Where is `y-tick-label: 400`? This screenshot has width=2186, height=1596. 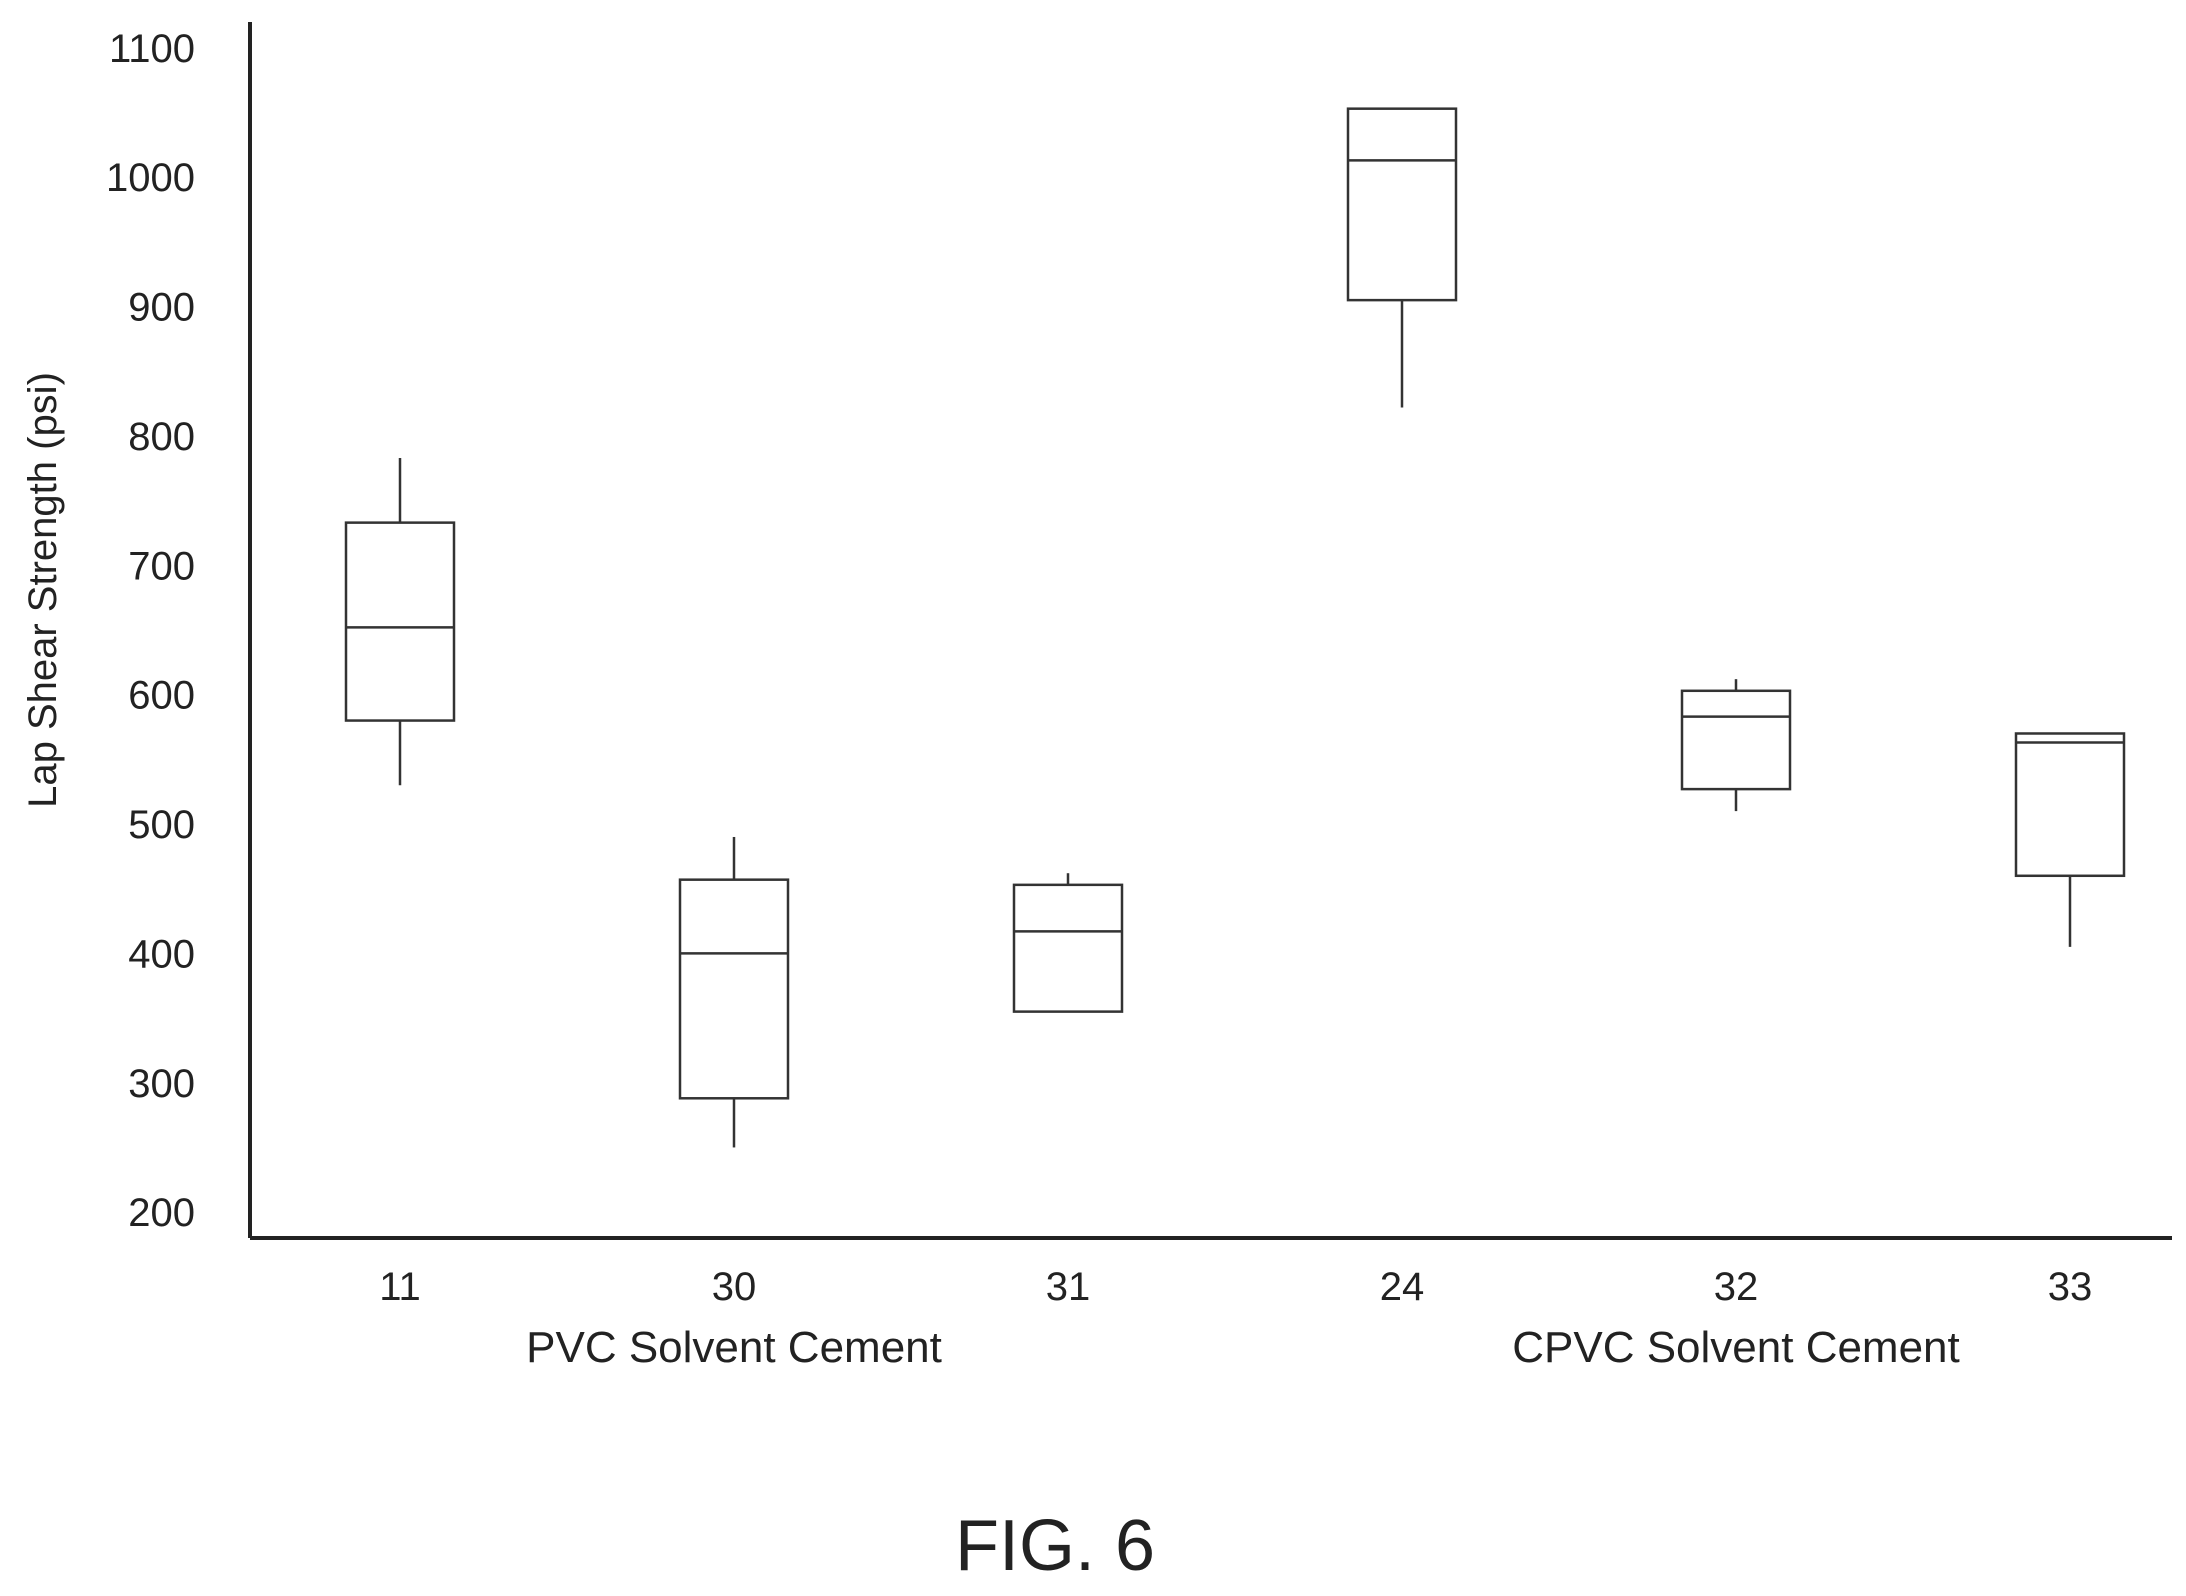 y-tick-label: 400 is located at coordinates (161, 954).